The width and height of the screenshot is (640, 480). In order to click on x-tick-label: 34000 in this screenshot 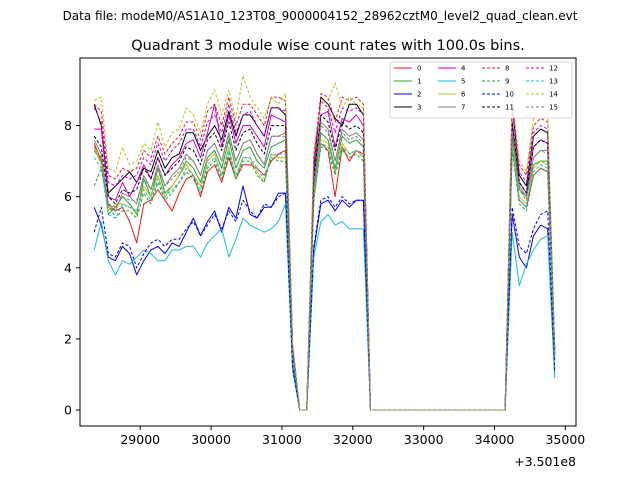, I will do `click(495, 439)`.